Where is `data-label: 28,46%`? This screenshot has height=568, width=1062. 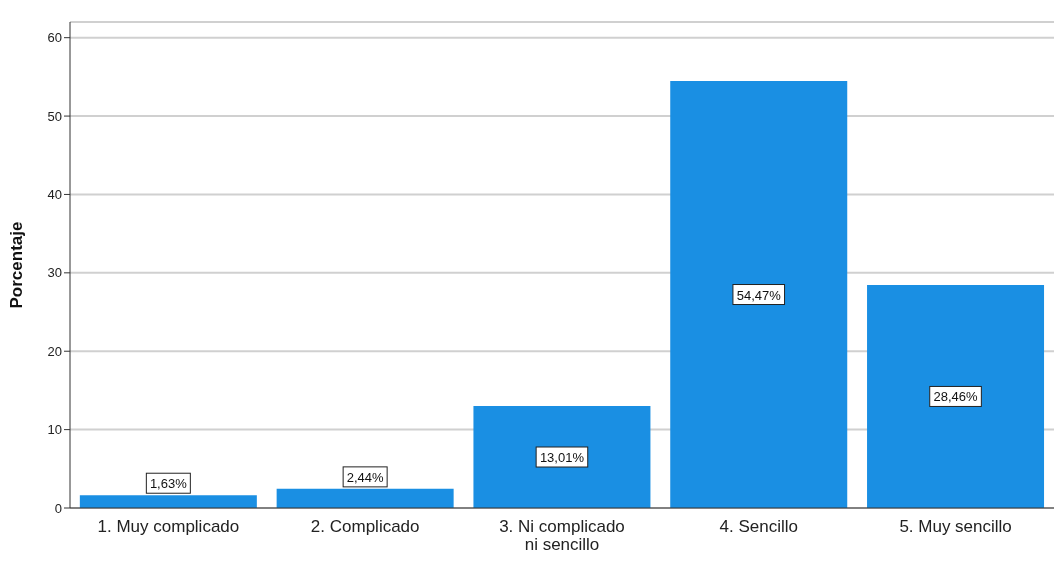 data-label: 28,46% is located at coordinates (956, 397).